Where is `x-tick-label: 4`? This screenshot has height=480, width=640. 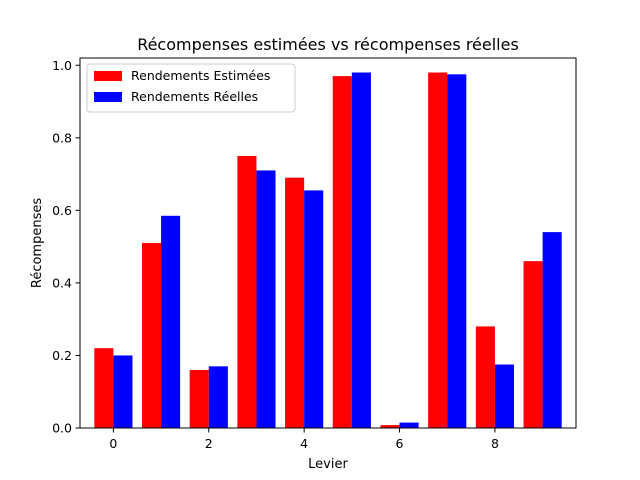 x-tick-label: 4 is located at coordinates (304, 443).